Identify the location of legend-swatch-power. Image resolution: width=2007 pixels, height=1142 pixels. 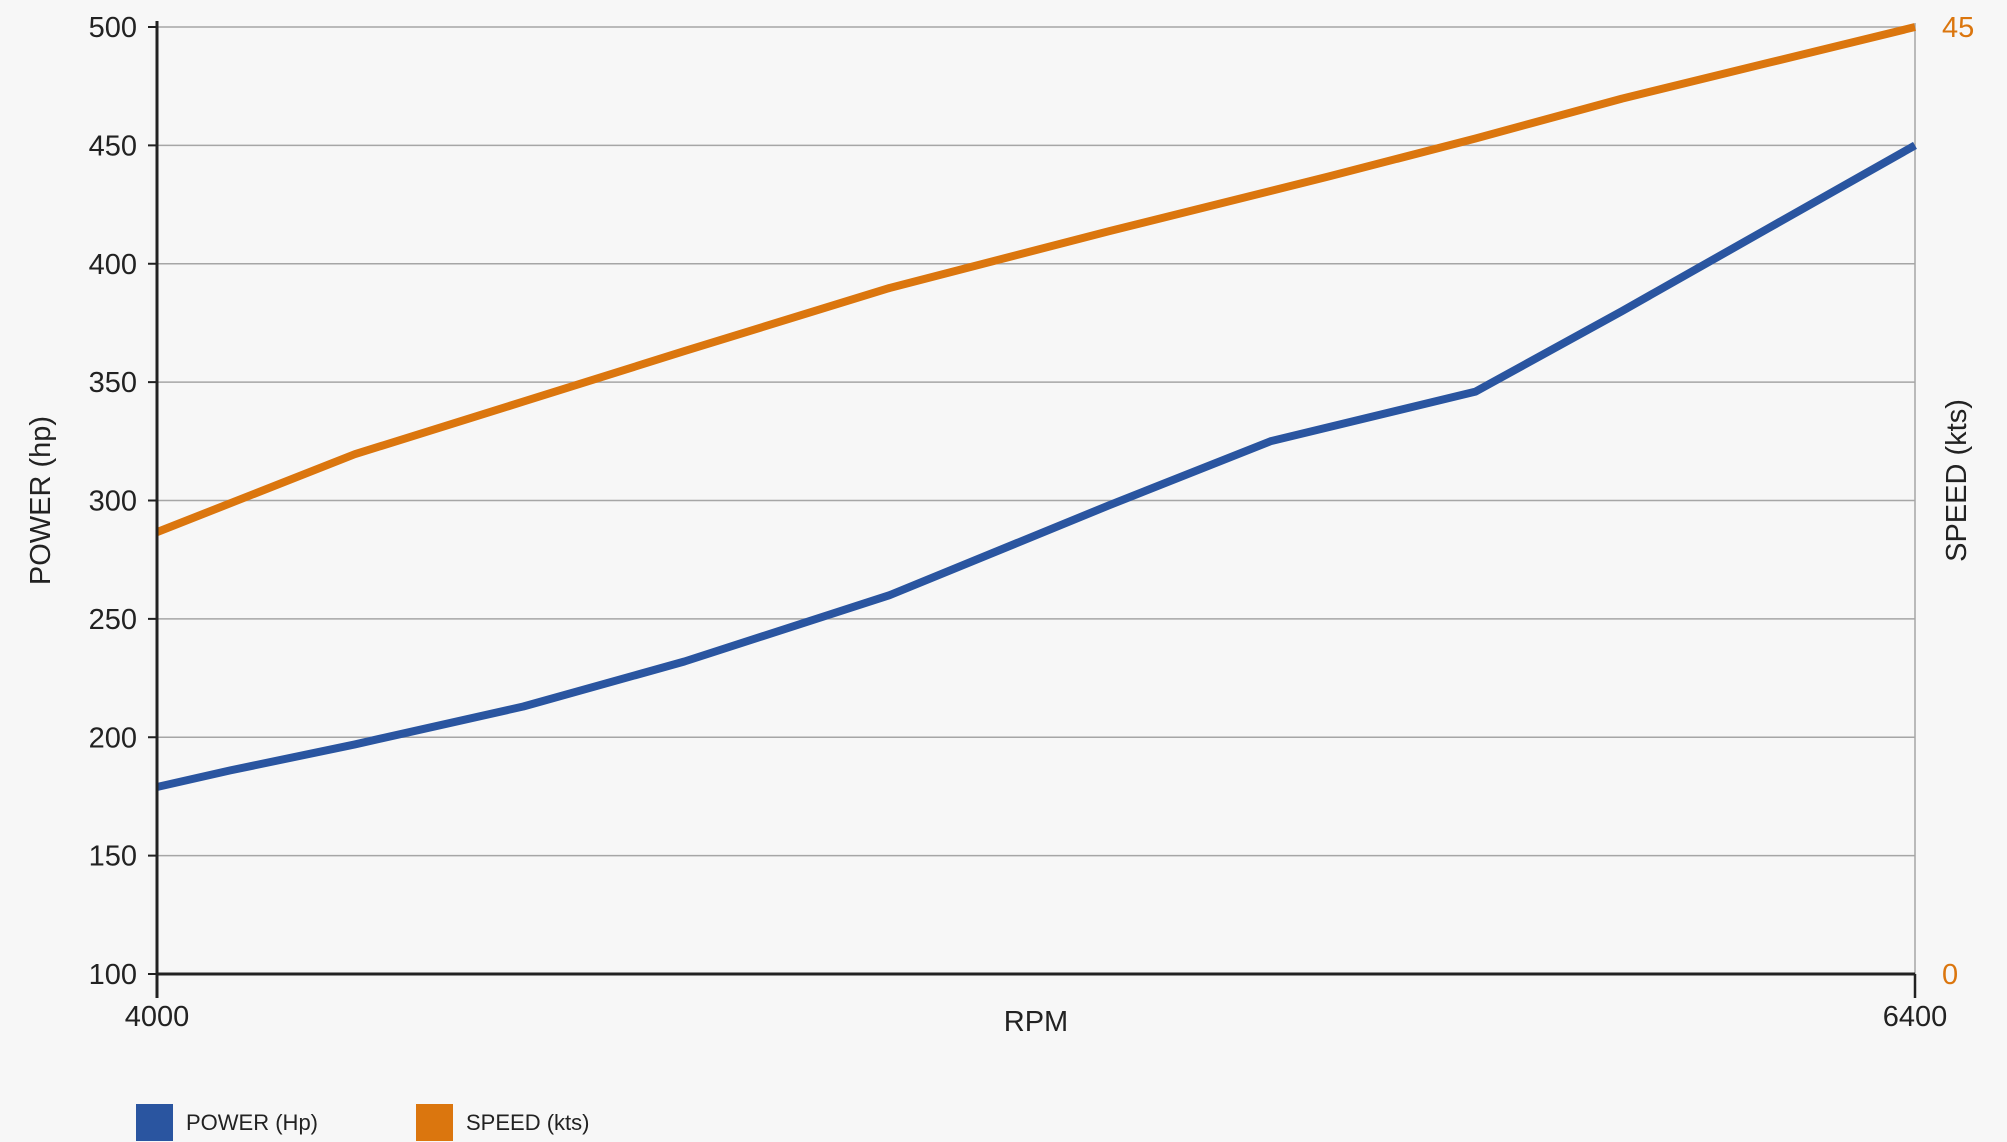
(154, 1122).